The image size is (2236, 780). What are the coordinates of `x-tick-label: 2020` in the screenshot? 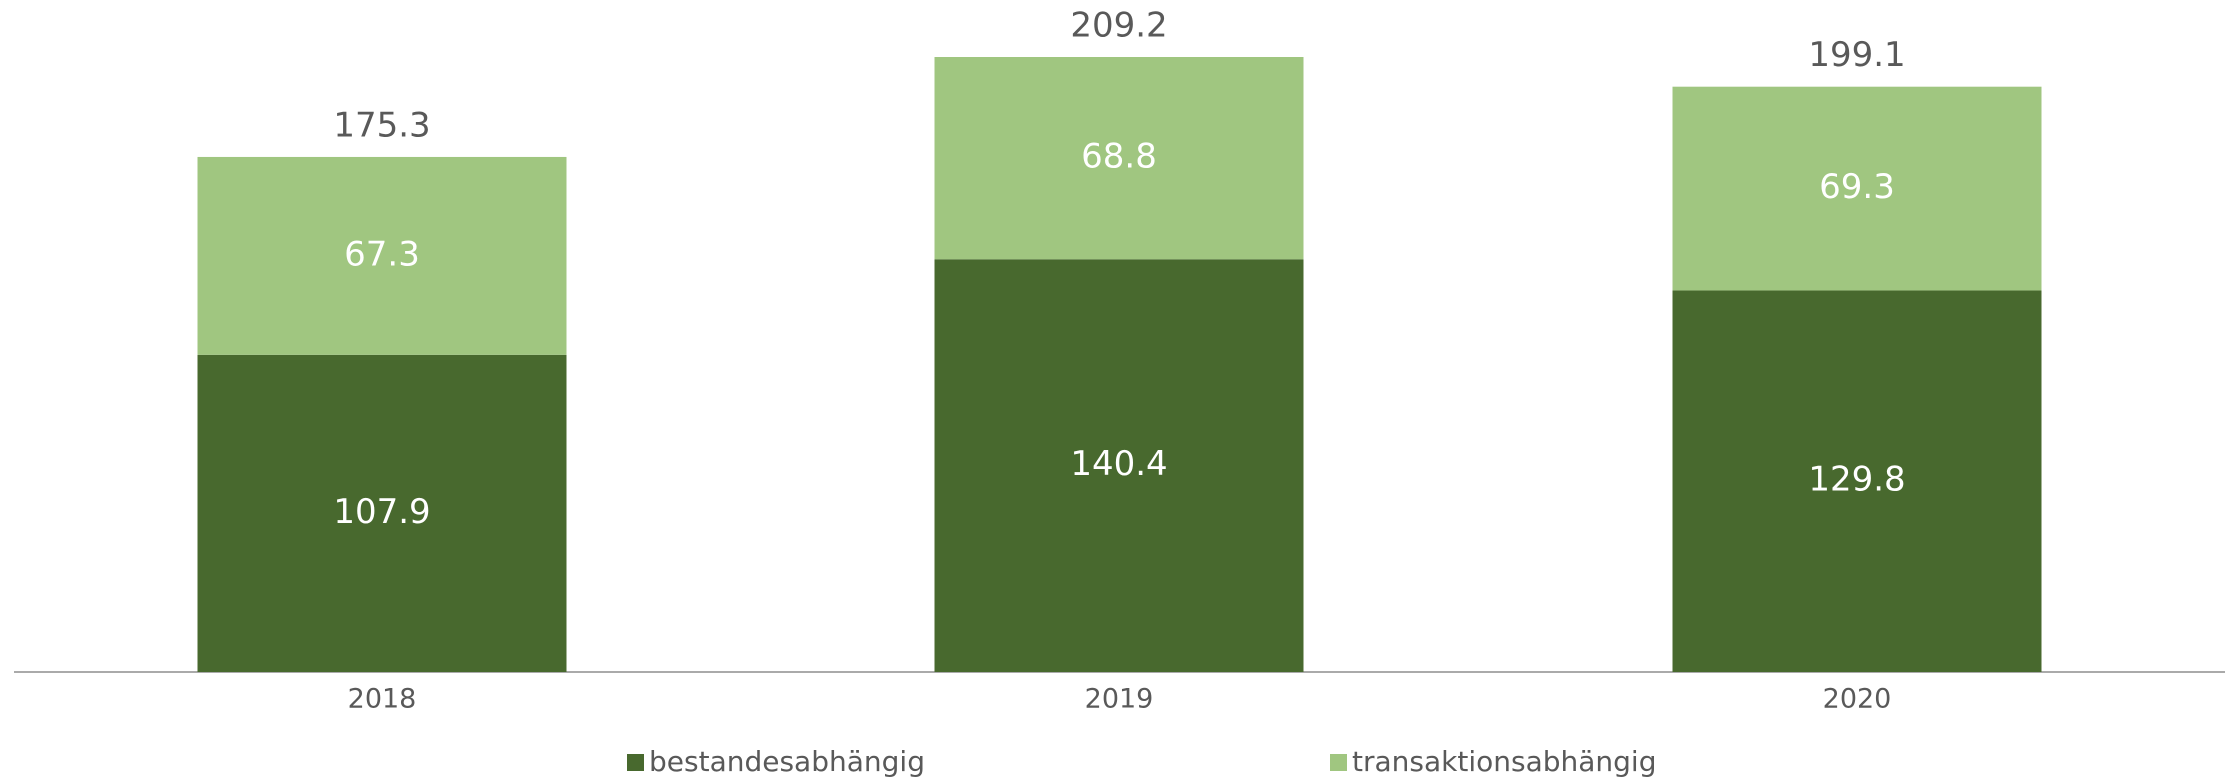 It's located at (1857, 699).